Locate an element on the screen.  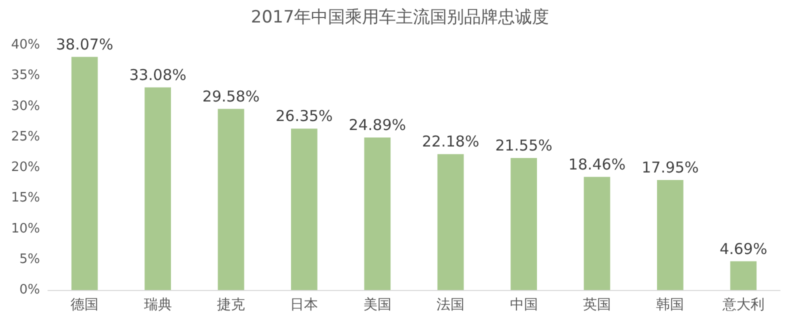
data-label: 26.35% is located at coordinates (304, 116).